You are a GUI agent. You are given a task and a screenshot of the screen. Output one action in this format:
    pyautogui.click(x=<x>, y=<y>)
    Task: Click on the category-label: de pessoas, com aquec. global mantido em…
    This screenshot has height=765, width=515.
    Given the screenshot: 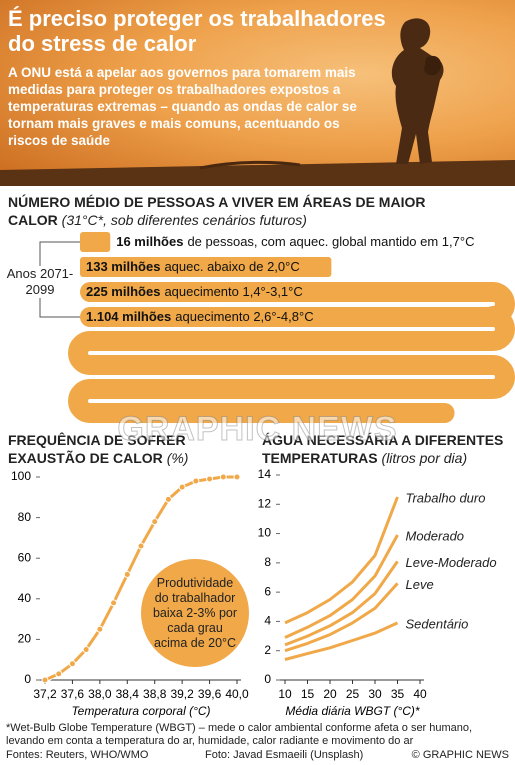 What is the action you would take?
    pyautogui.click(x=330, y=241)
    